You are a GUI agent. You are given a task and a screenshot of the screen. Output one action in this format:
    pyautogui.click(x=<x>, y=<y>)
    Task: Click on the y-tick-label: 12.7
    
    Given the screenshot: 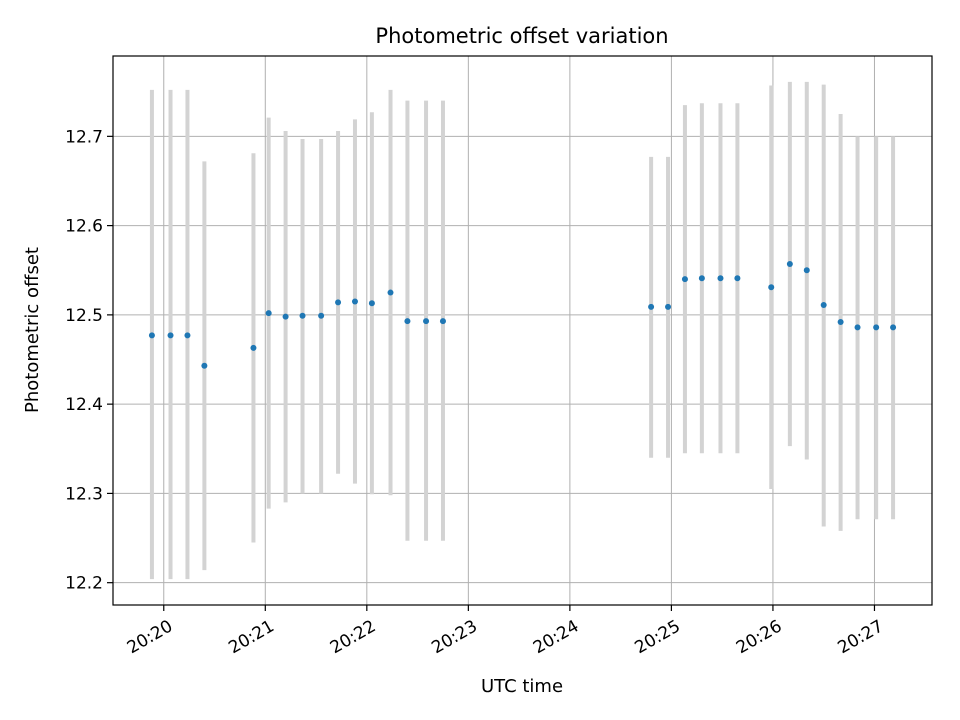 What is the action you would take?
    pyautogui.click(x=84, y=137)
    